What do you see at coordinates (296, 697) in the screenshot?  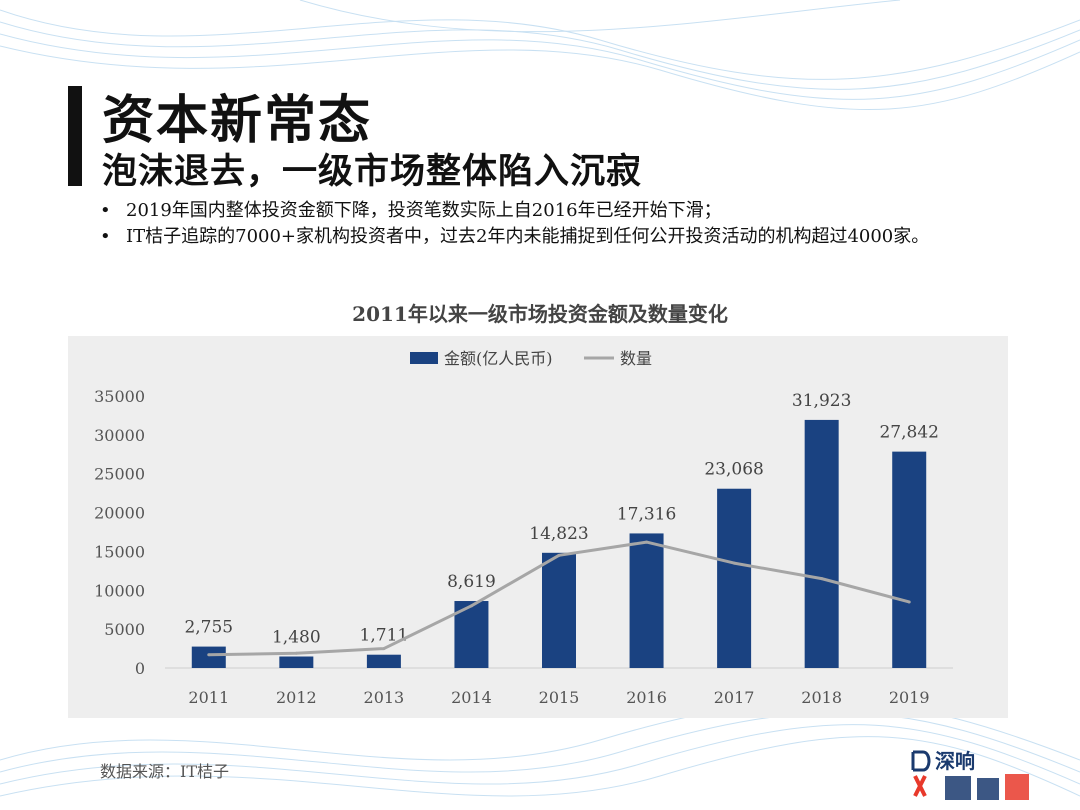 I see `x-tick-label: 2012` at bounding box center [296, 697].